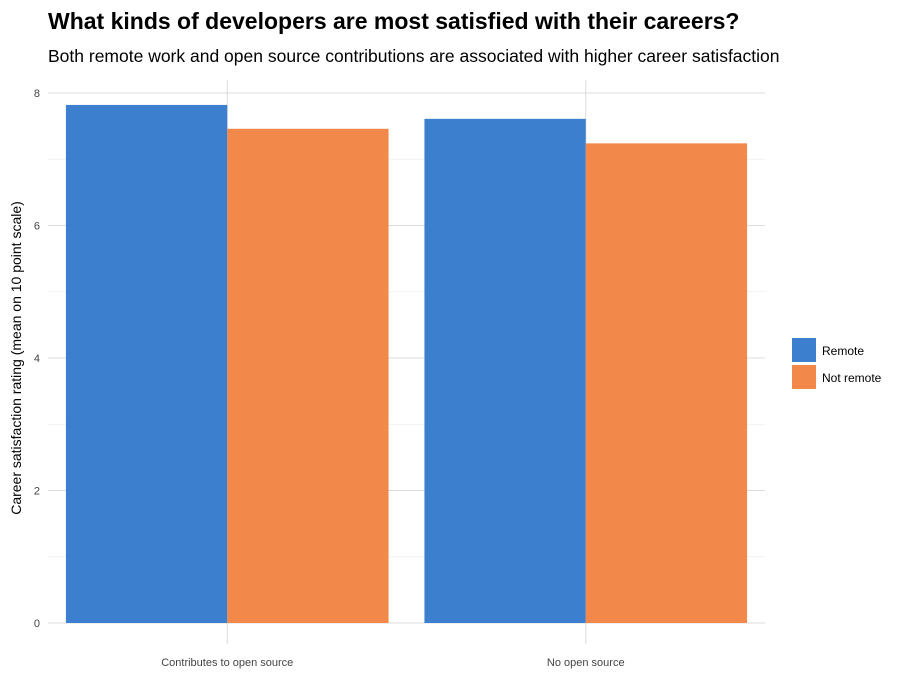 The image size is (900, 675). Describe the element at coordinates (37, 624) in the screenshot. I see `y-tick-label: 0` at that location.